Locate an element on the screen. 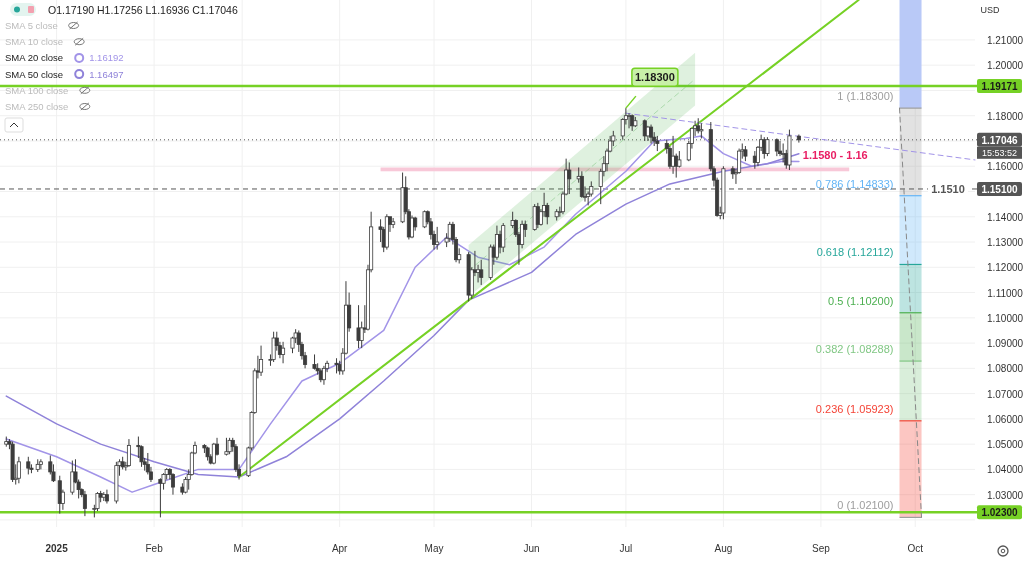 The width and height of the screenshot is (1024, 561). y-tick-label: 1.09000 is located at coordinates (1005, 344).